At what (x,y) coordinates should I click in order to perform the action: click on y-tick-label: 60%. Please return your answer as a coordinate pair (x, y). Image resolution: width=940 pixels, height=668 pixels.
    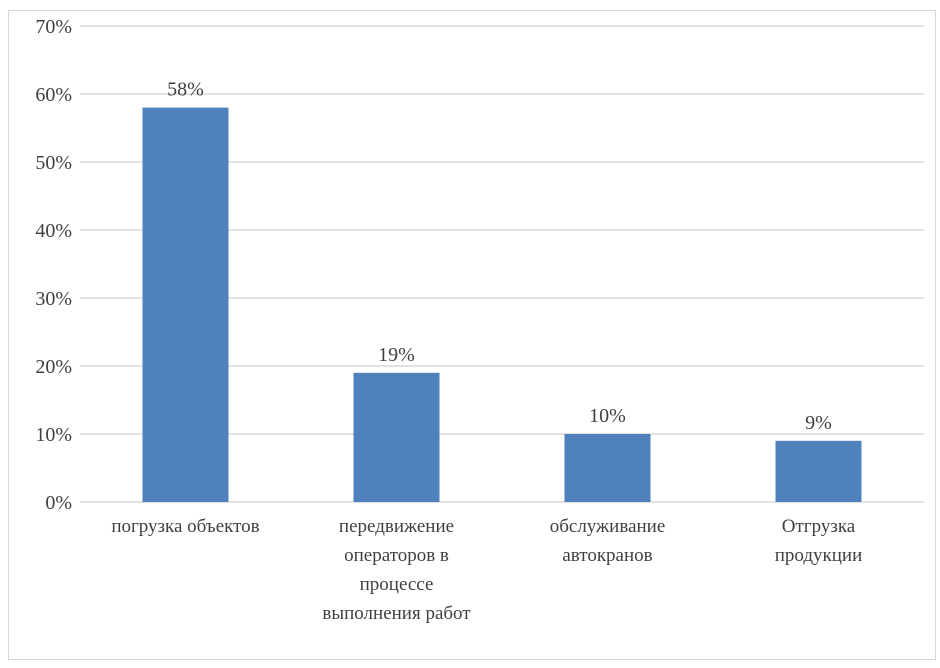
    Looking at the image, I should click on (53, 95).